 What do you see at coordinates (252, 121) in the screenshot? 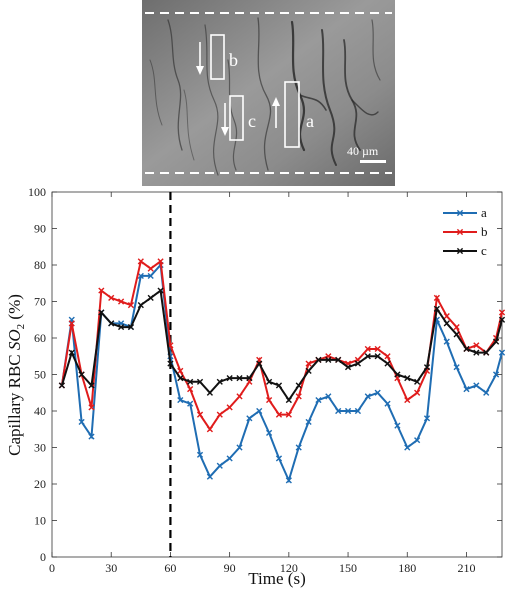
I see `roi-label-c: c` at bounding box center [252, 121].